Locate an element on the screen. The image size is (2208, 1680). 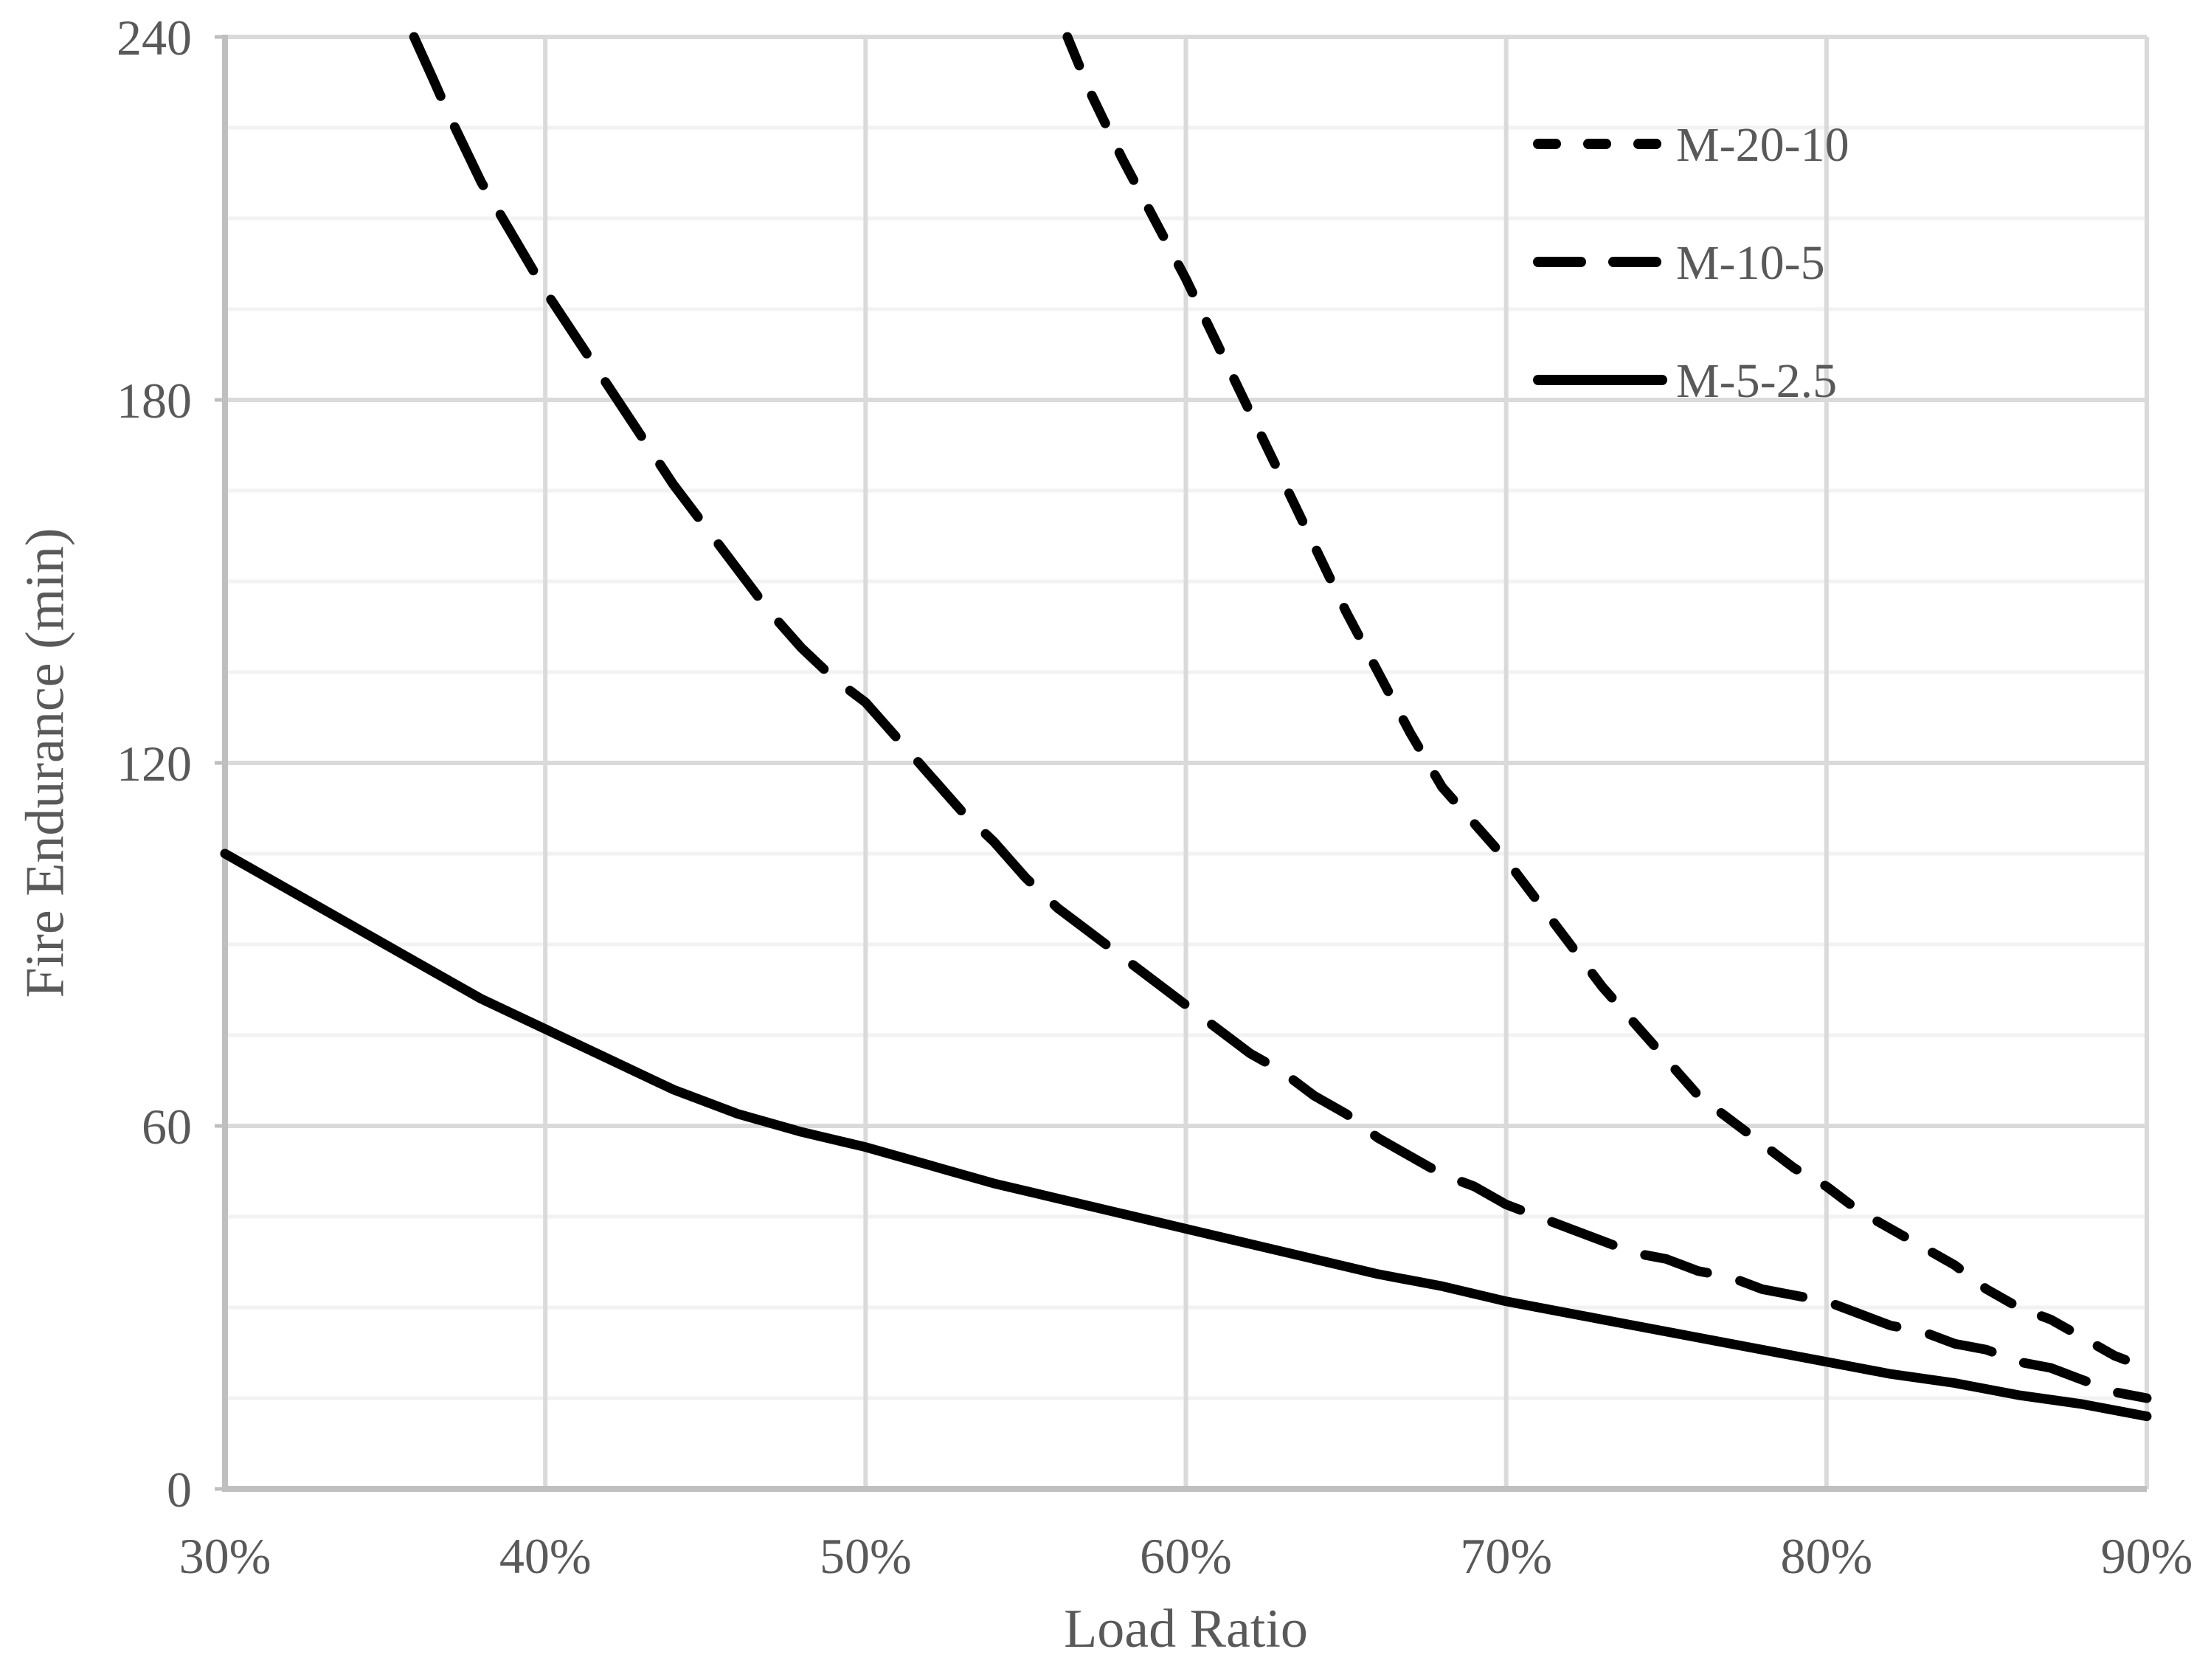
legend: M-20-10 M-10-5 M-5-2.5 is located at coordinates (1691, 263).